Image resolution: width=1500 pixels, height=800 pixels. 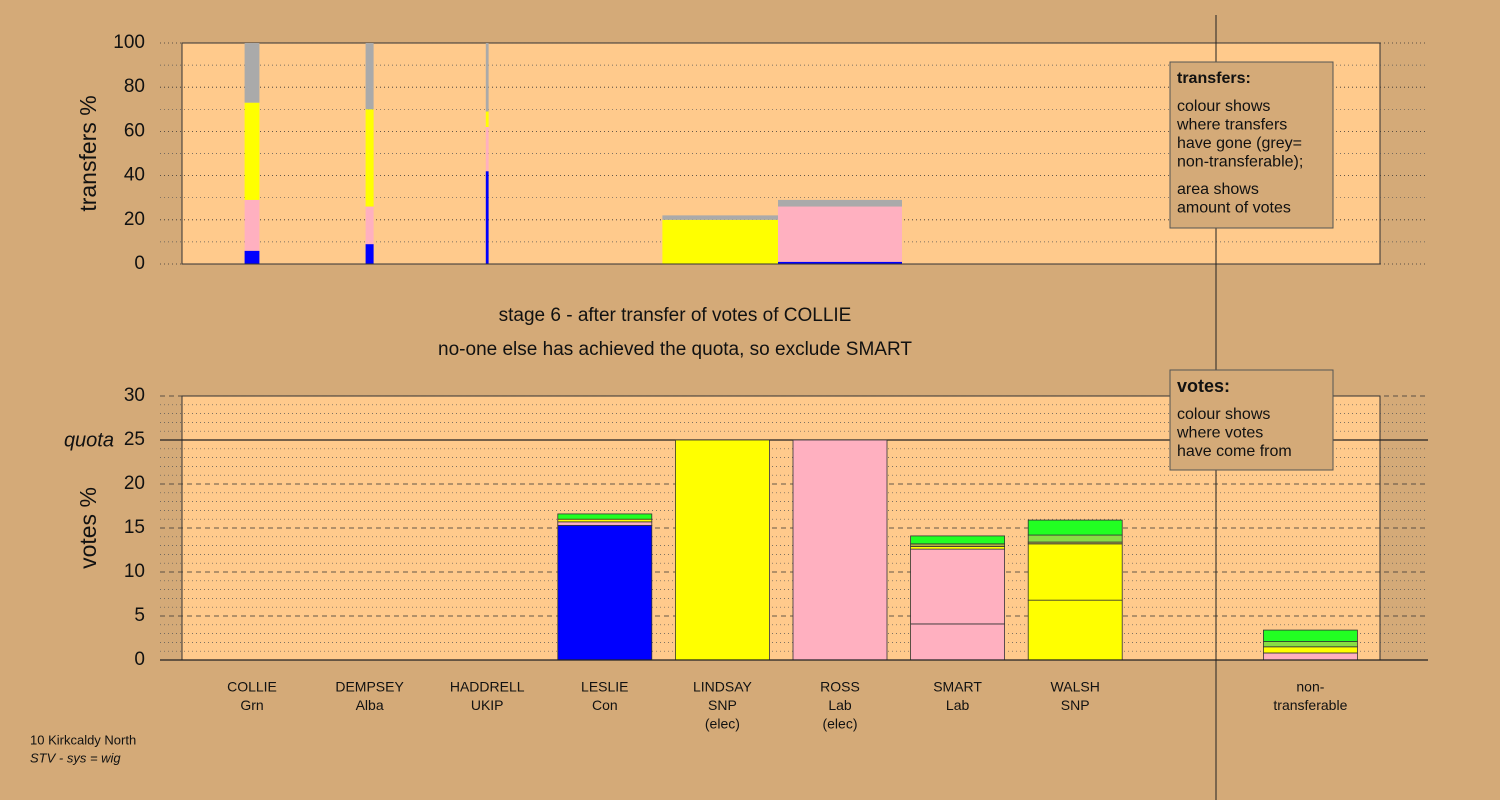 What do you see at coordinates (487, 705) in the screenshot?
I see `x-tick-label: UKIP` at bounding box center [487, 705].